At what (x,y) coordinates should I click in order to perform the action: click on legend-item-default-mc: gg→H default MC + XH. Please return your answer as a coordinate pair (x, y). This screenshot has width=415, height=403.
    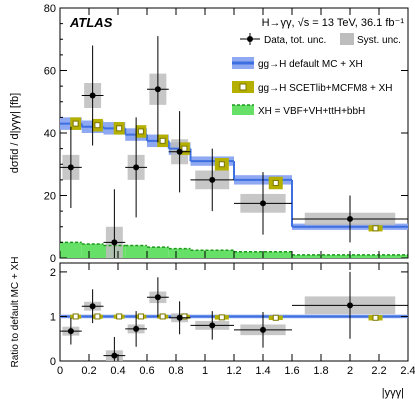
    Looking at the image, I should click on (297, 63).